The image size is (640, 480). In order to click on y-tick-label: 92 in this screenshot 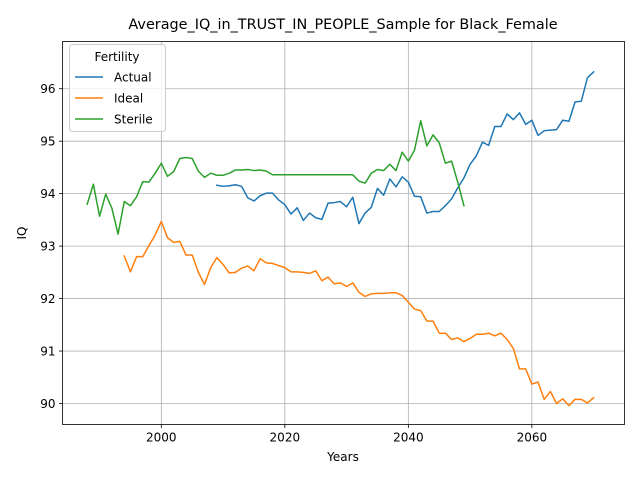, I will do `click(47, 299)`.